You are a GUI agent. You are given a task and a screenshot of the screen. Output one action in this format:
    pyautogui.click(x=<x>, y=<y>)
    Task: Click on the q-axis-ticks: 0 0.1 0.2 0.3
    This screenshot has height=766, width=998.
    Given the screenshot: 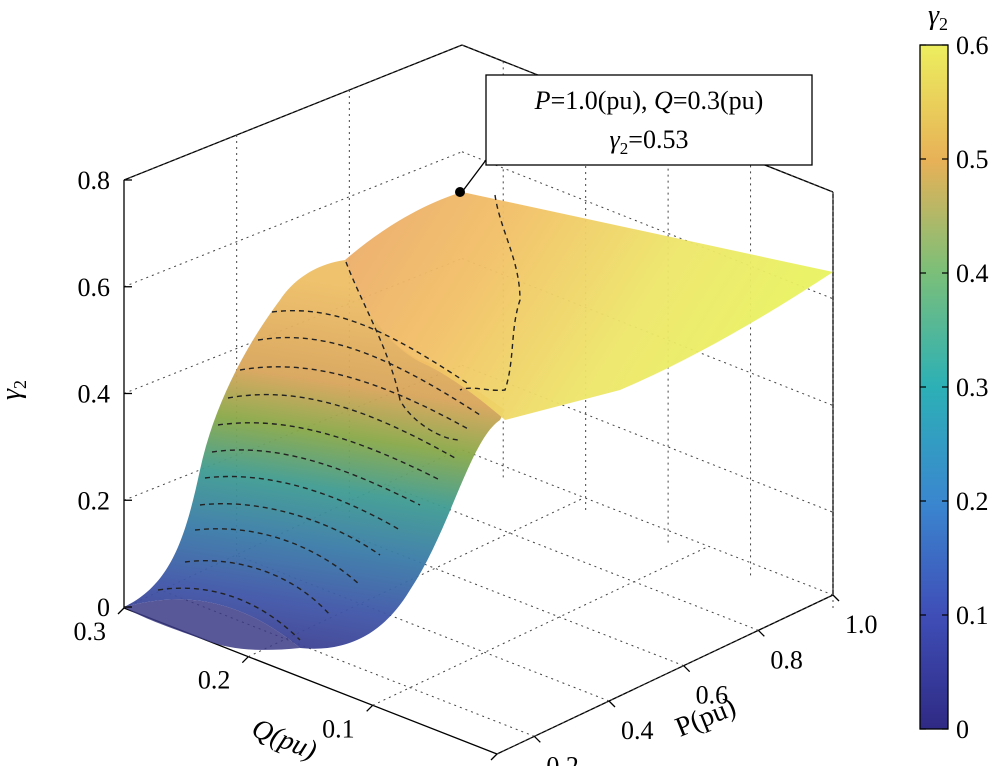 What is the action you would take?
    pyautogui.click(x=286, y=686)
    